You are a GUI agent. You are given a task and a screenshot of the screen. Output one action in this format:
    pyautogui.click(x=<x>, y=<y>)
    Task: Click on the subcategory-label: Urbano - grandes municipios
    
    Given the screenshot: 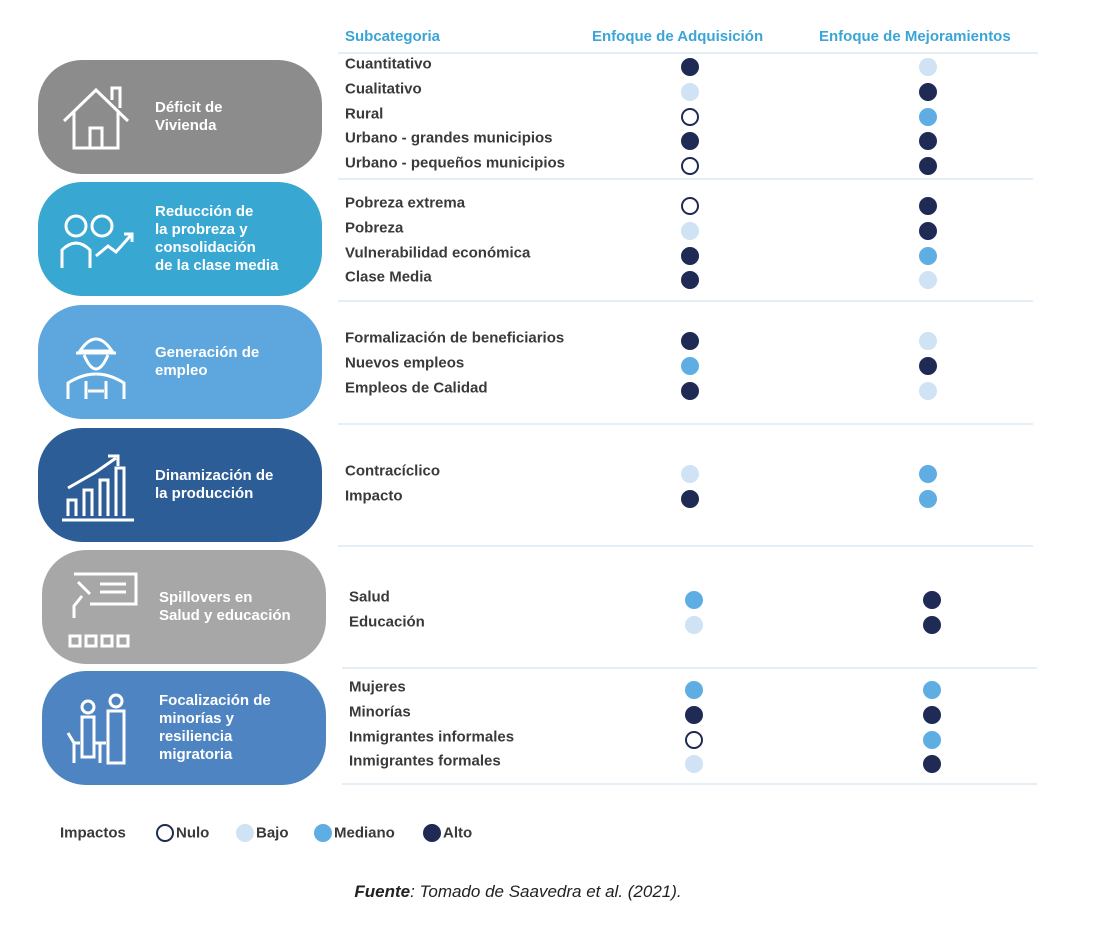 What is the action you would take?
    pyautogui.click(x=449, y=138)
    